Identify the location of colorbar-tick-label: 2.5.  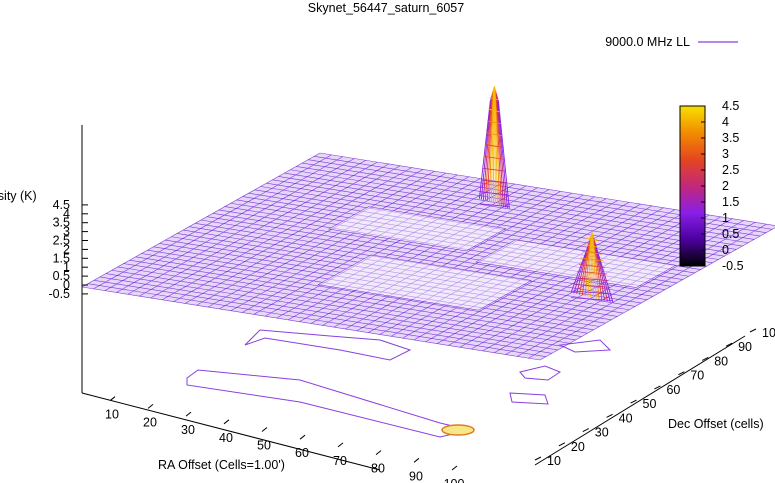
(730, 170).